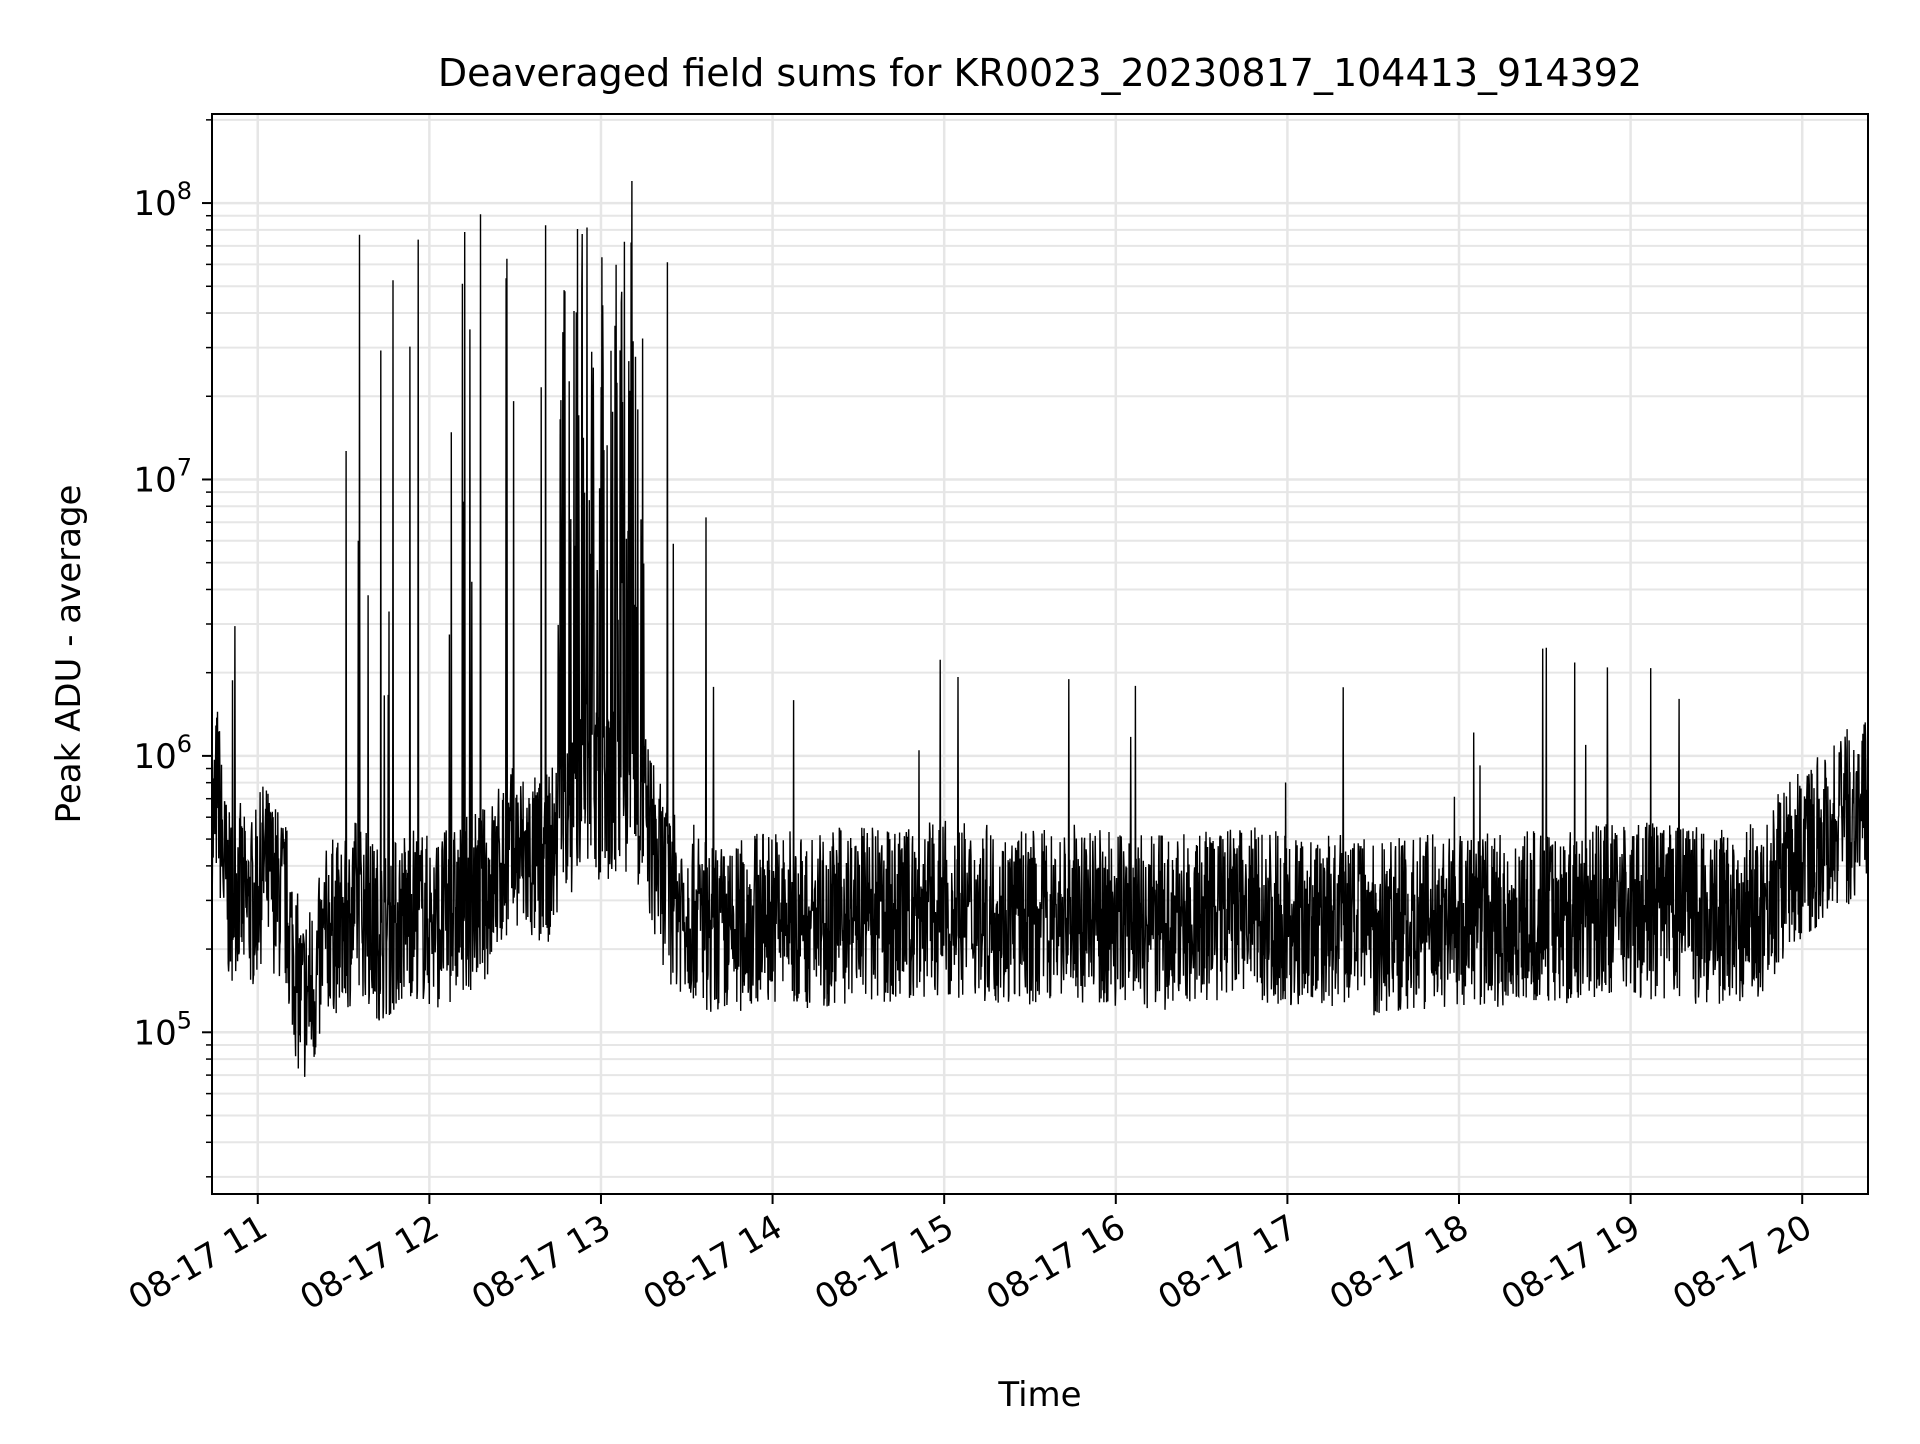 The height and width of the screenshot is (1444, 1920). I want to click on y-tick-label: 10⁷, so click(162, 476).